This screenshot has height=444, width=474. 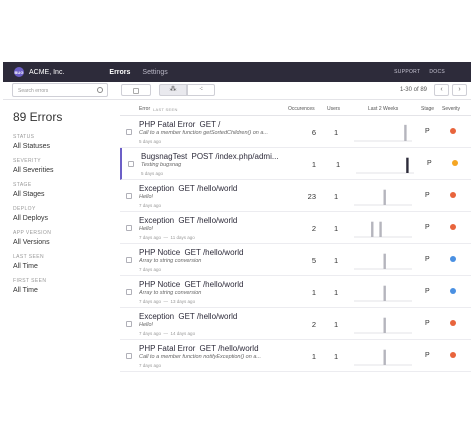 What do you see at coordinates (31, 146) in the screenshot?
I see `filter-value: All Statuses` at bounding box center [31, 146].